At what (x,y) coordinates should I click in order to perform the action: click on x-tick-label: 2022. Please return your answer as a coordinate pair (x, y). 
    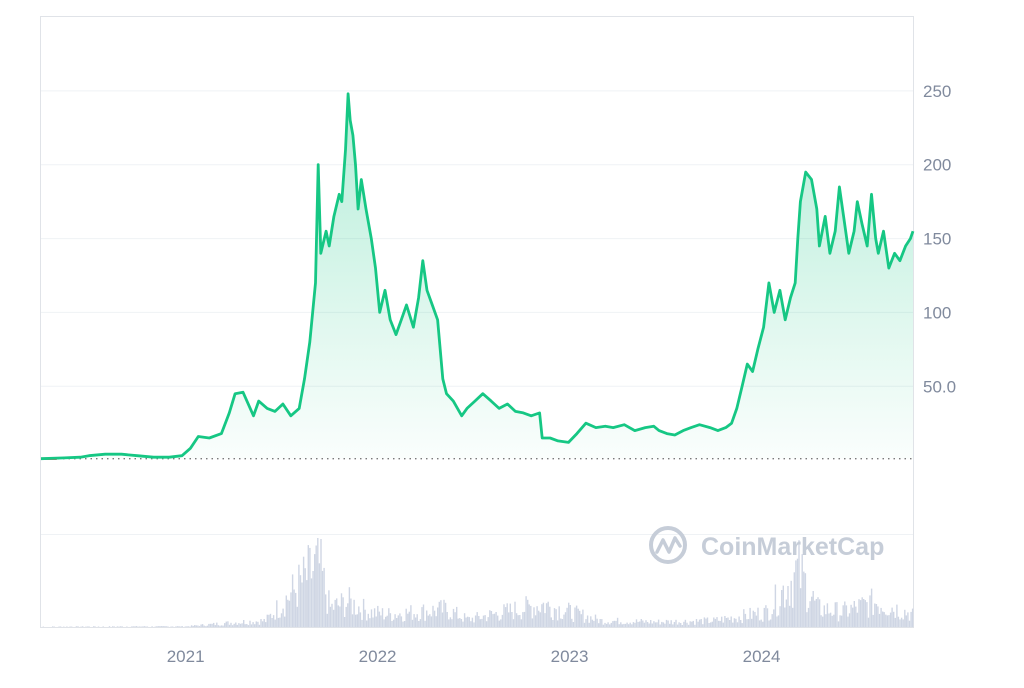
    Looking at the image, I should click on (378, 656).